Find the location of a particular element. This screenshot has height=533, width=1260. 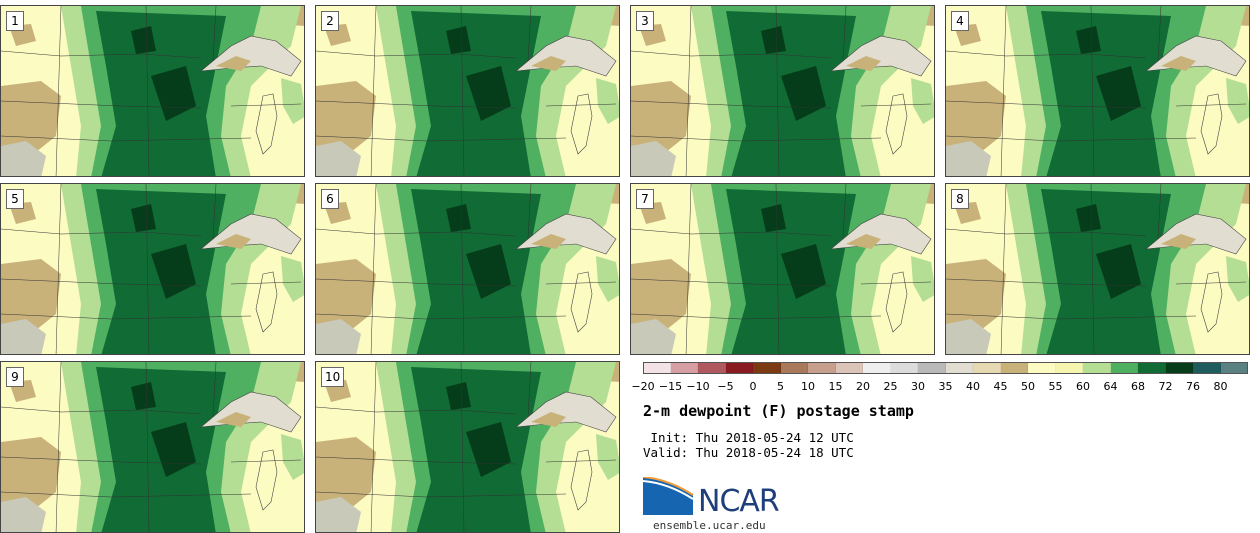

stamp-panel-2: 2 is located at coordinates (467, 91).